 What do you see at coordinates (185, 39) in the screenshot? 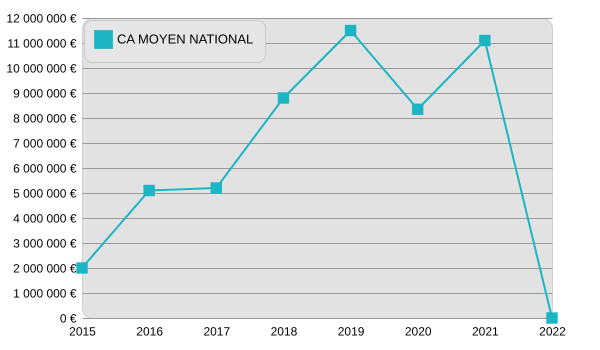
I see `legend-label: CA MOYEN NATIONAL` at bounding box center [185, 39].